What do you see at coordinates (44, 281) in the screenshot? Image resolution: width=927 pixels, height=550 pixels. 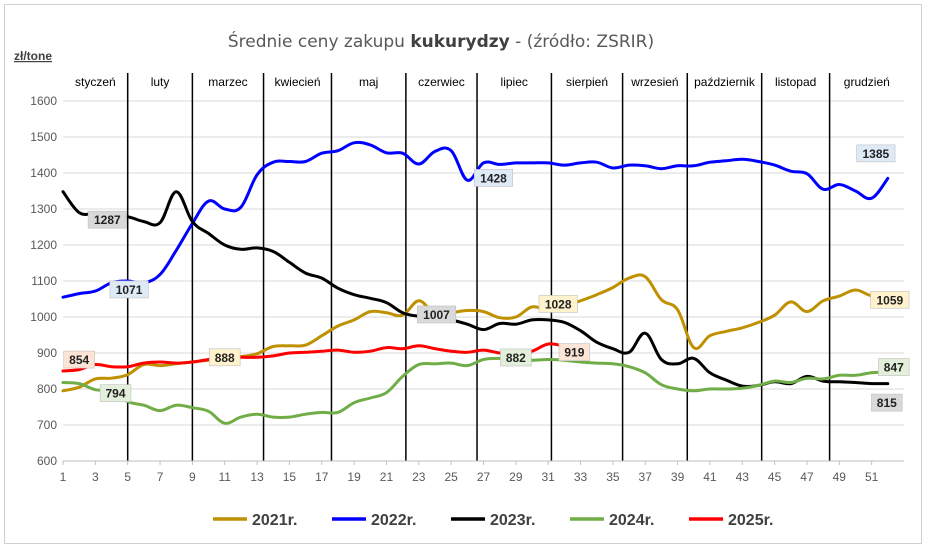 I see `y-tick-label: 1100` at bounding box center [44, 281].